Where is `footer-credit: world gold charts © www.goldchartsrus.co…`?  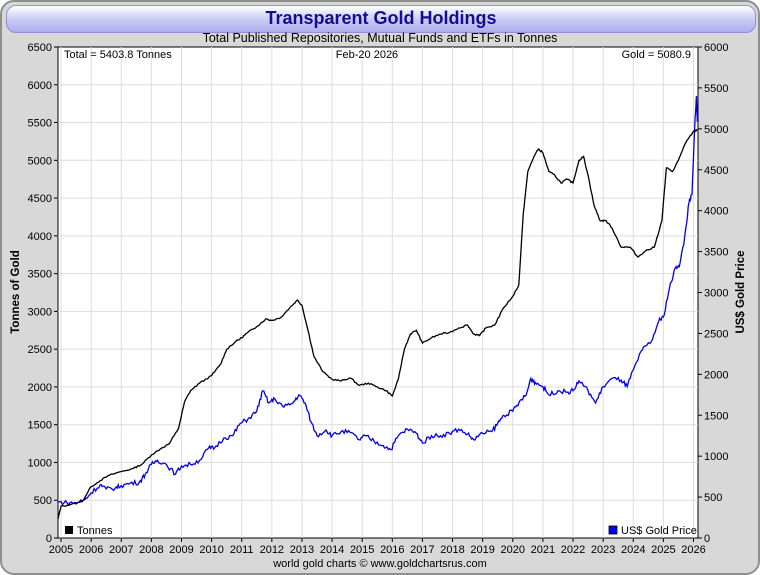
footer-credit: world gold charts © www.goldchartsrus.co… is located at coordinates (380, 564).